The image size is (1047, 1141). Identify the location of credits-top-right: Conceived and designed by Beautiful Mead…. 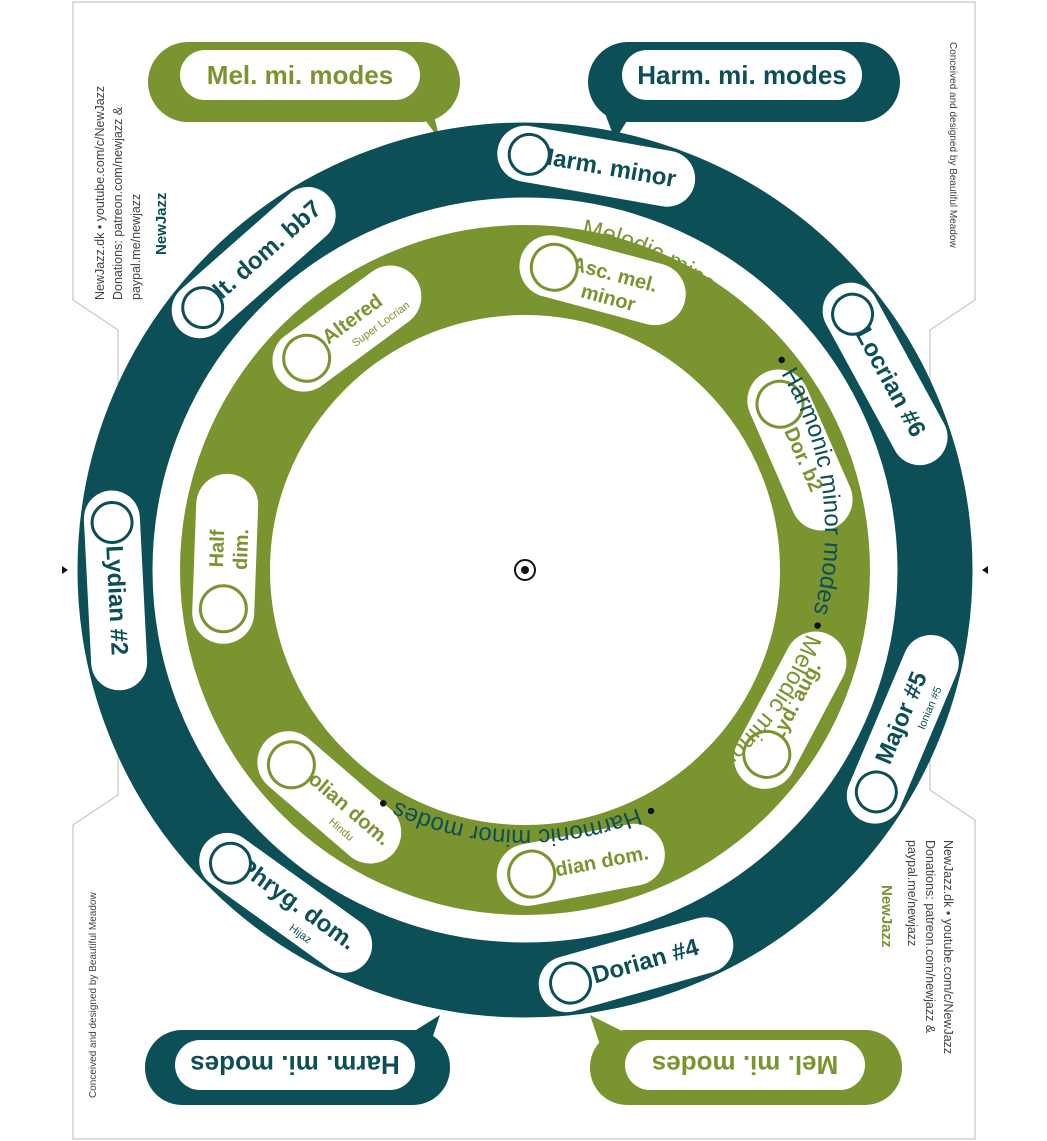
(952, 145).